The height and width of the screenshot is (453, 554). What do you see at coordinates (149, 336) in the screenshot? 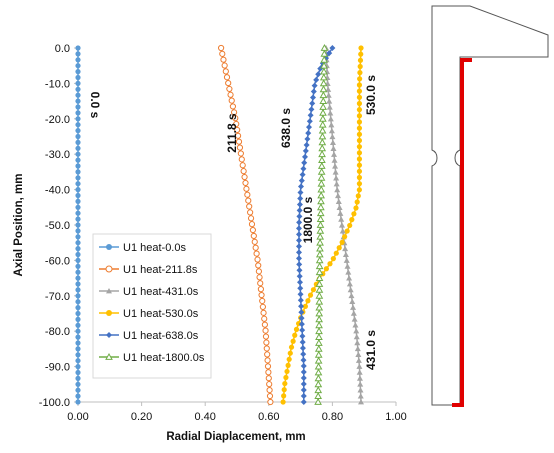
I see `legend-item: U1 heat-638.0s` at bounding box center [149, 336].